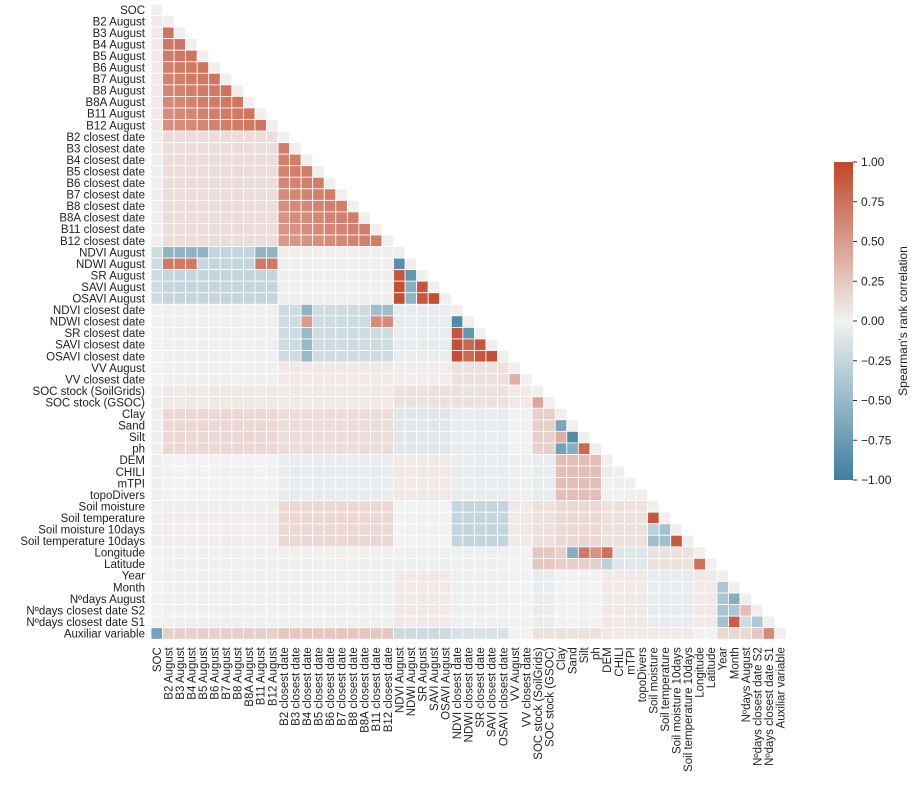 The height and width of the screenshot is (794, 913). Describe the element at coordinates (678, 700) in the screenshot. I see `column-label: Soil moisture 10days` at that location.